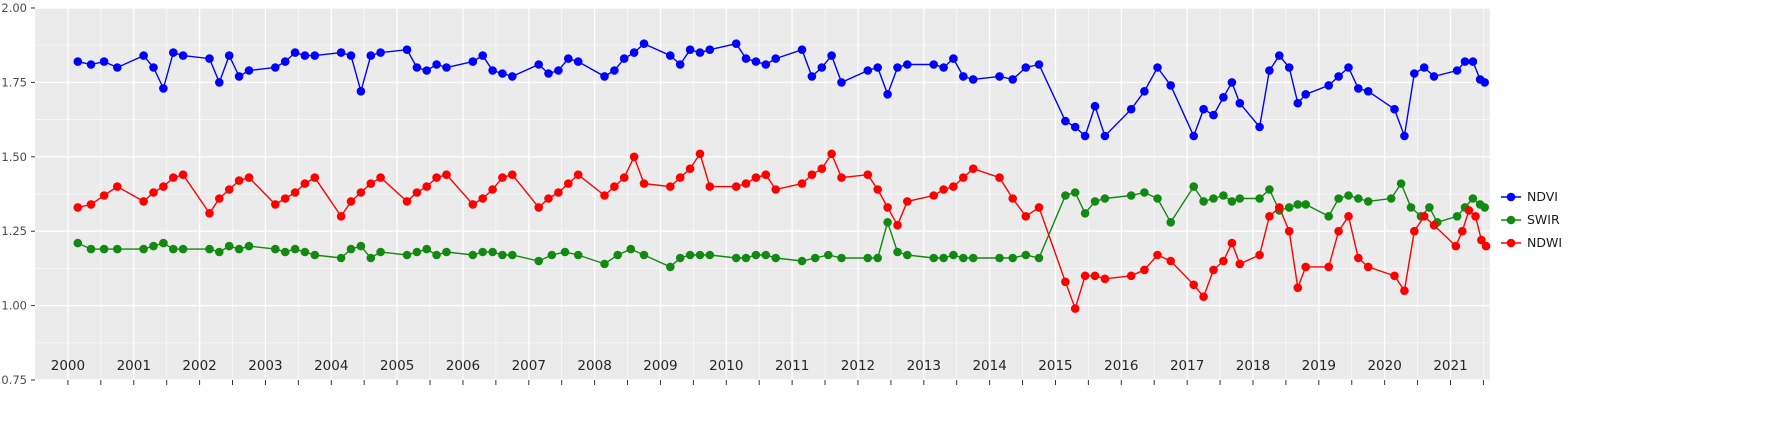 This screenshot has height=442, width=1773. Describe the element at coordinates (14, 306) in the screenshot. I see `y-tick-label: 1.00` at that location.